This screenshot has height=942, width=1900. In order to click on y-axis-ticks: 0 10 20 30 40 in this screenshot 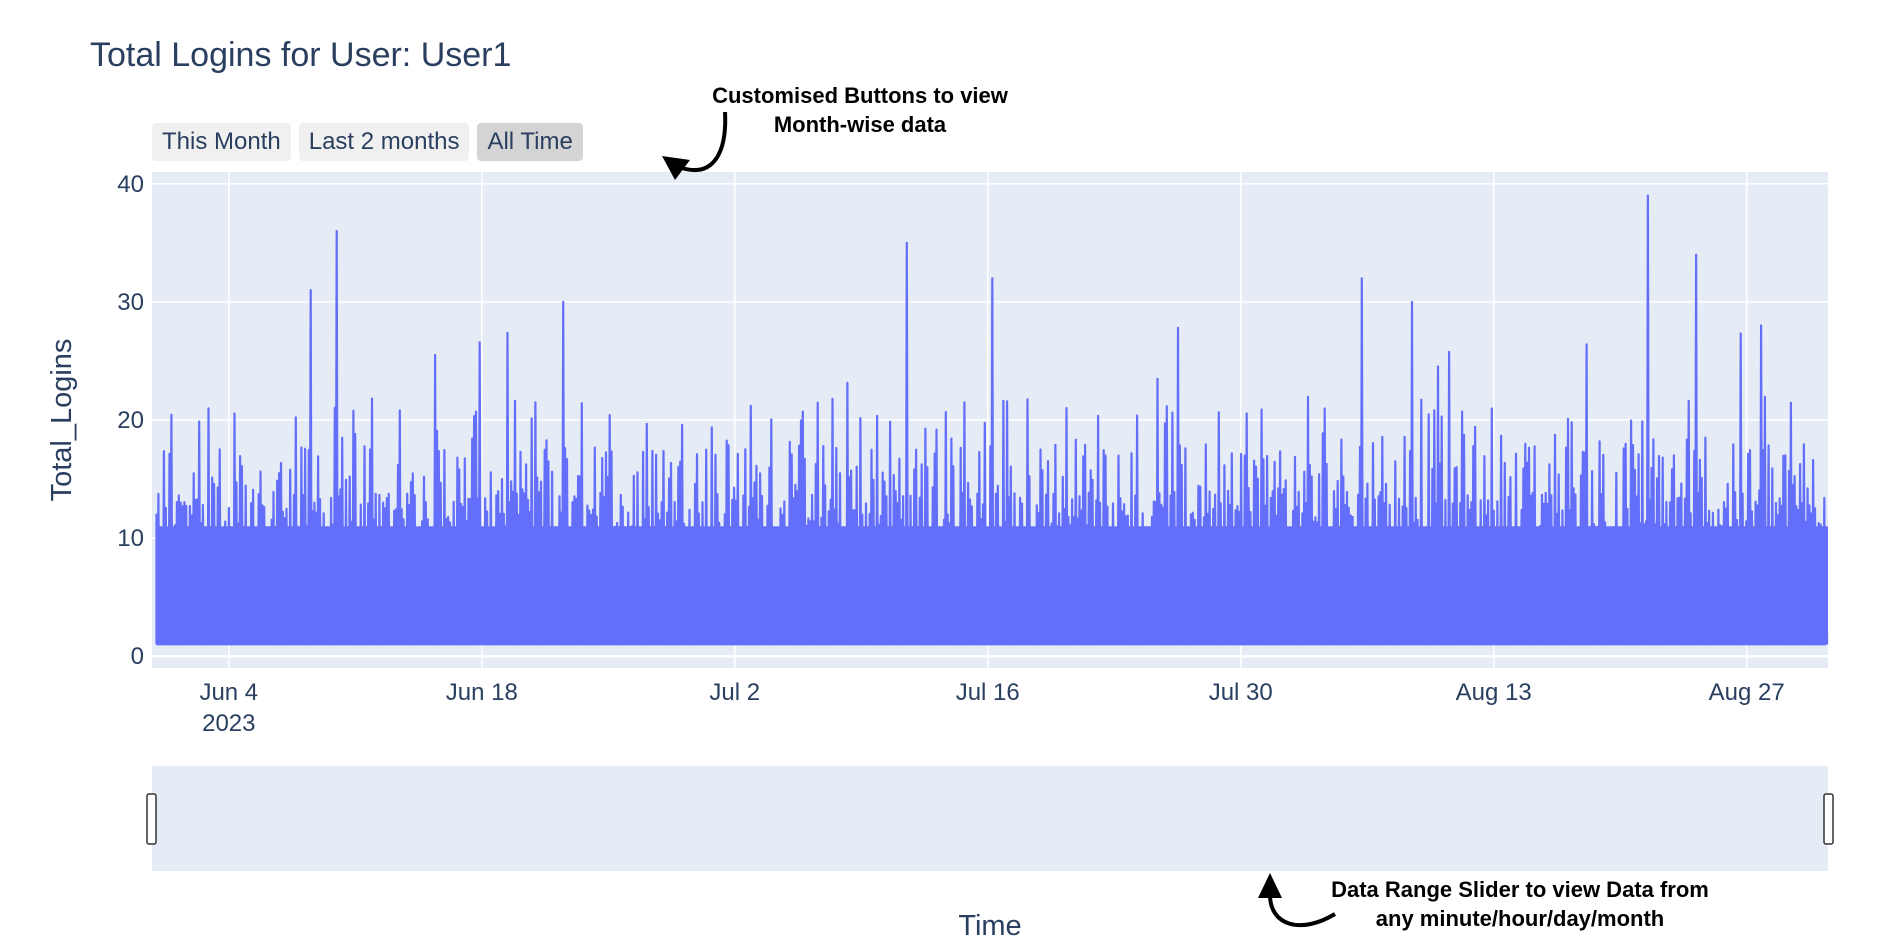, I will do `click(130, 420)`.